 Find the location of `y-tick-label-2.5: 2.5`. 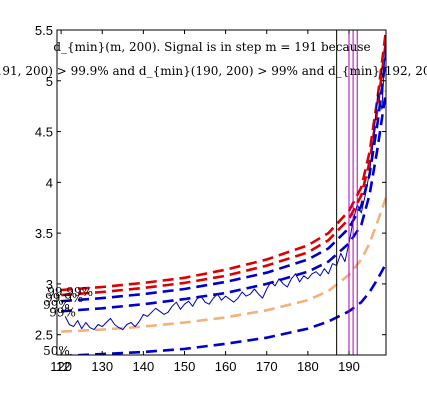

y-tick-label-2.5: 2.5 is located at coordinates (44, 335).